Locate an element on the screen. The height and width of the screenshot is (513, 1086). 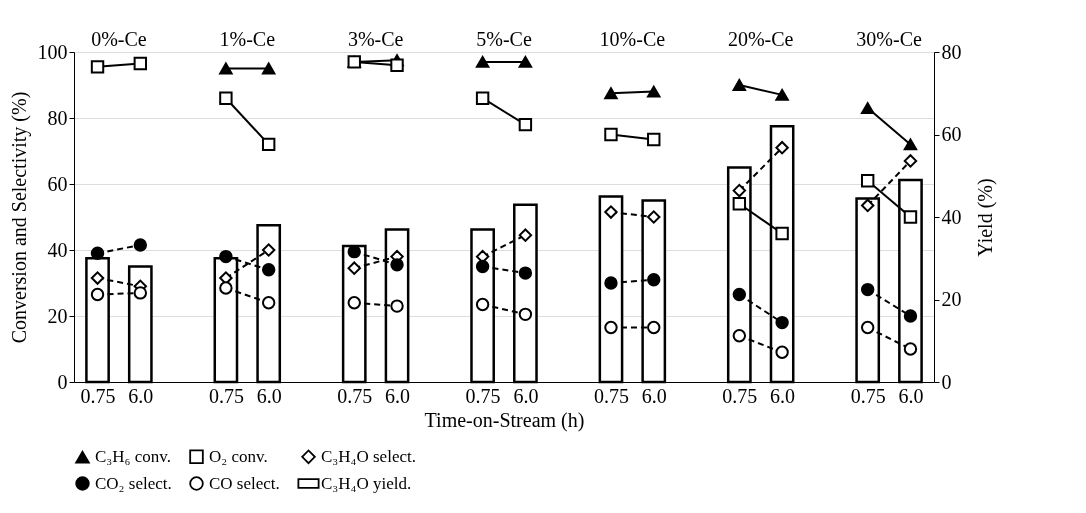
text: 10%-Ce is located at coordinates (632, 39).